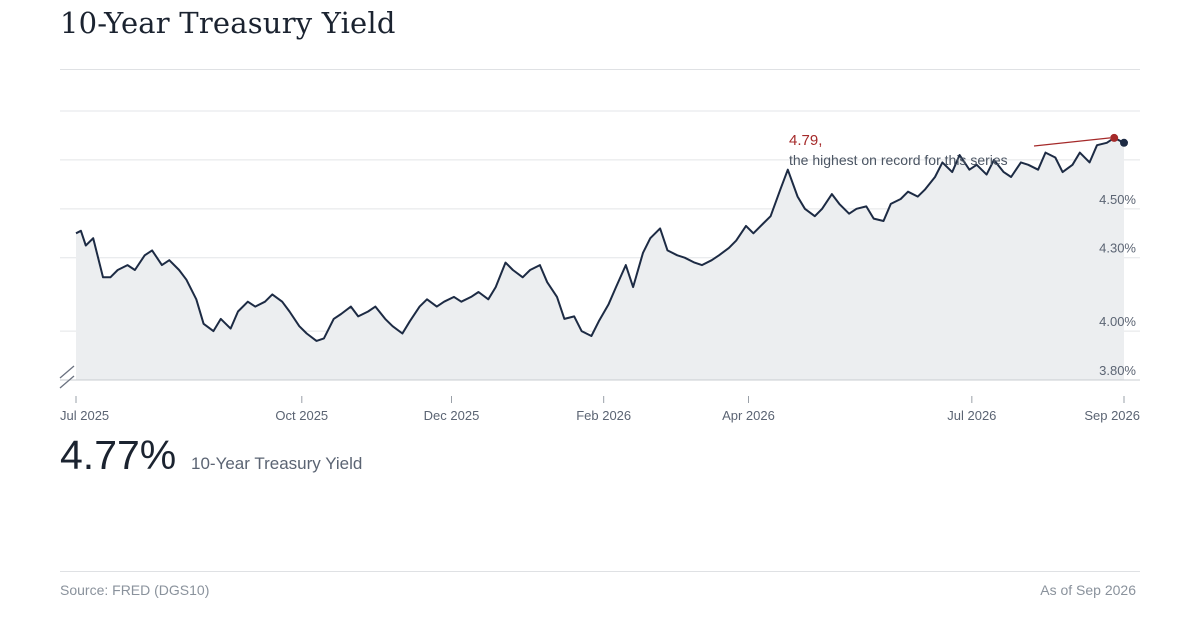 This screenshot has height=630, width=1200. I want to click on annotation-value: 4.79,, so click(805, 140).